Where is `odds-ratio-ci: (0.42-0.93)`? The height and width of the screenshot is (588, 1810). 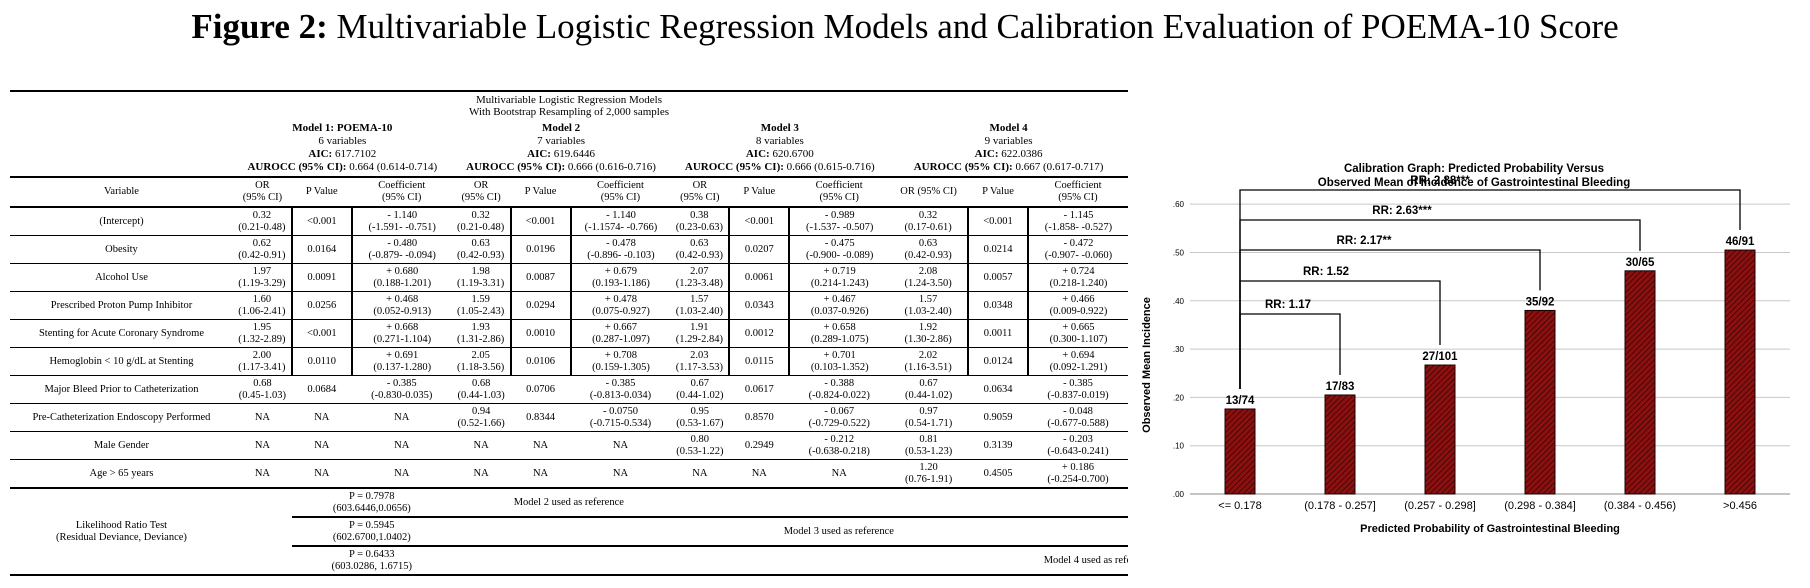 odds-ratio-ci: (0.42-0.93) is located at coordinates (928, 255).